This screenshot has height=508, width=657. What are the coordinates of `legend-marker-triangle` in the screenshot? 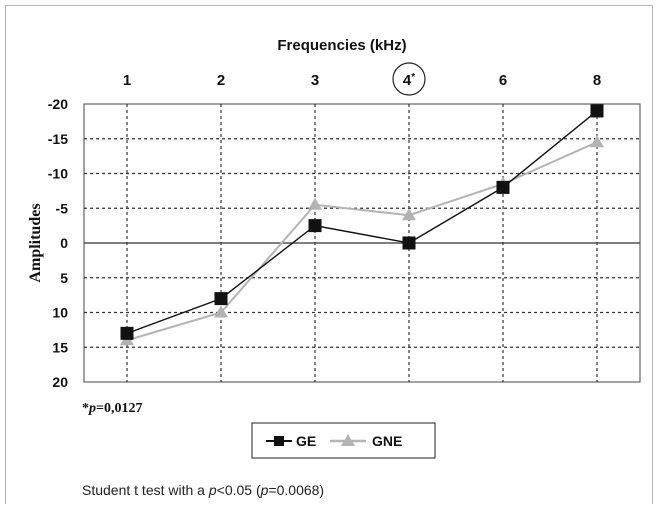 It's located at (348, 440).